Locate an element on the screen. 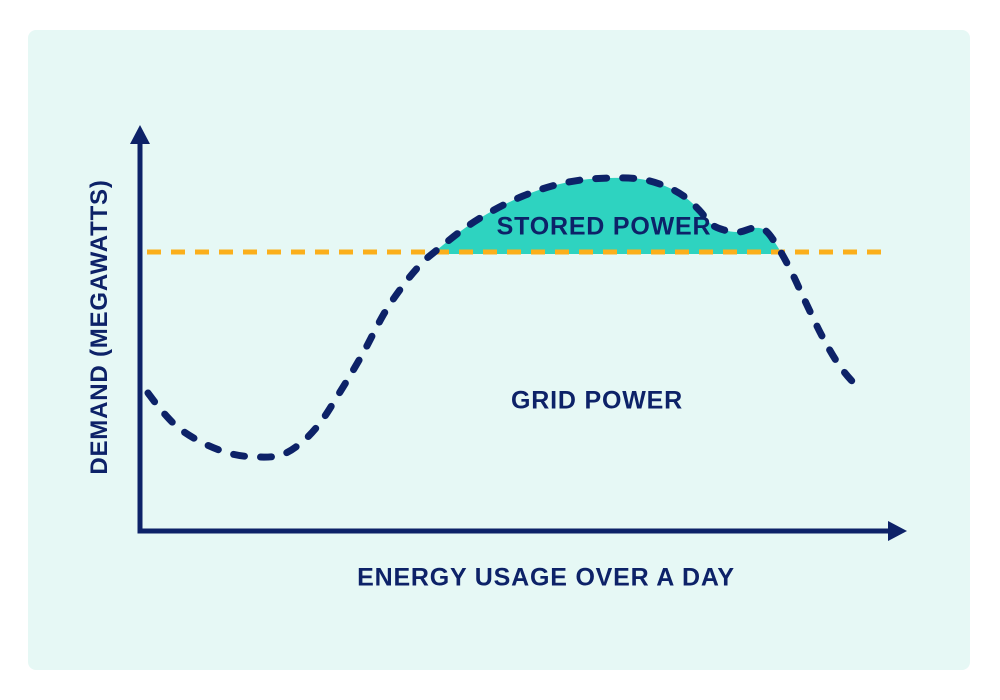 This screenshot has width=1000, height=700. grid-power-label: GRID POWER is located at coordinates (597, 400).